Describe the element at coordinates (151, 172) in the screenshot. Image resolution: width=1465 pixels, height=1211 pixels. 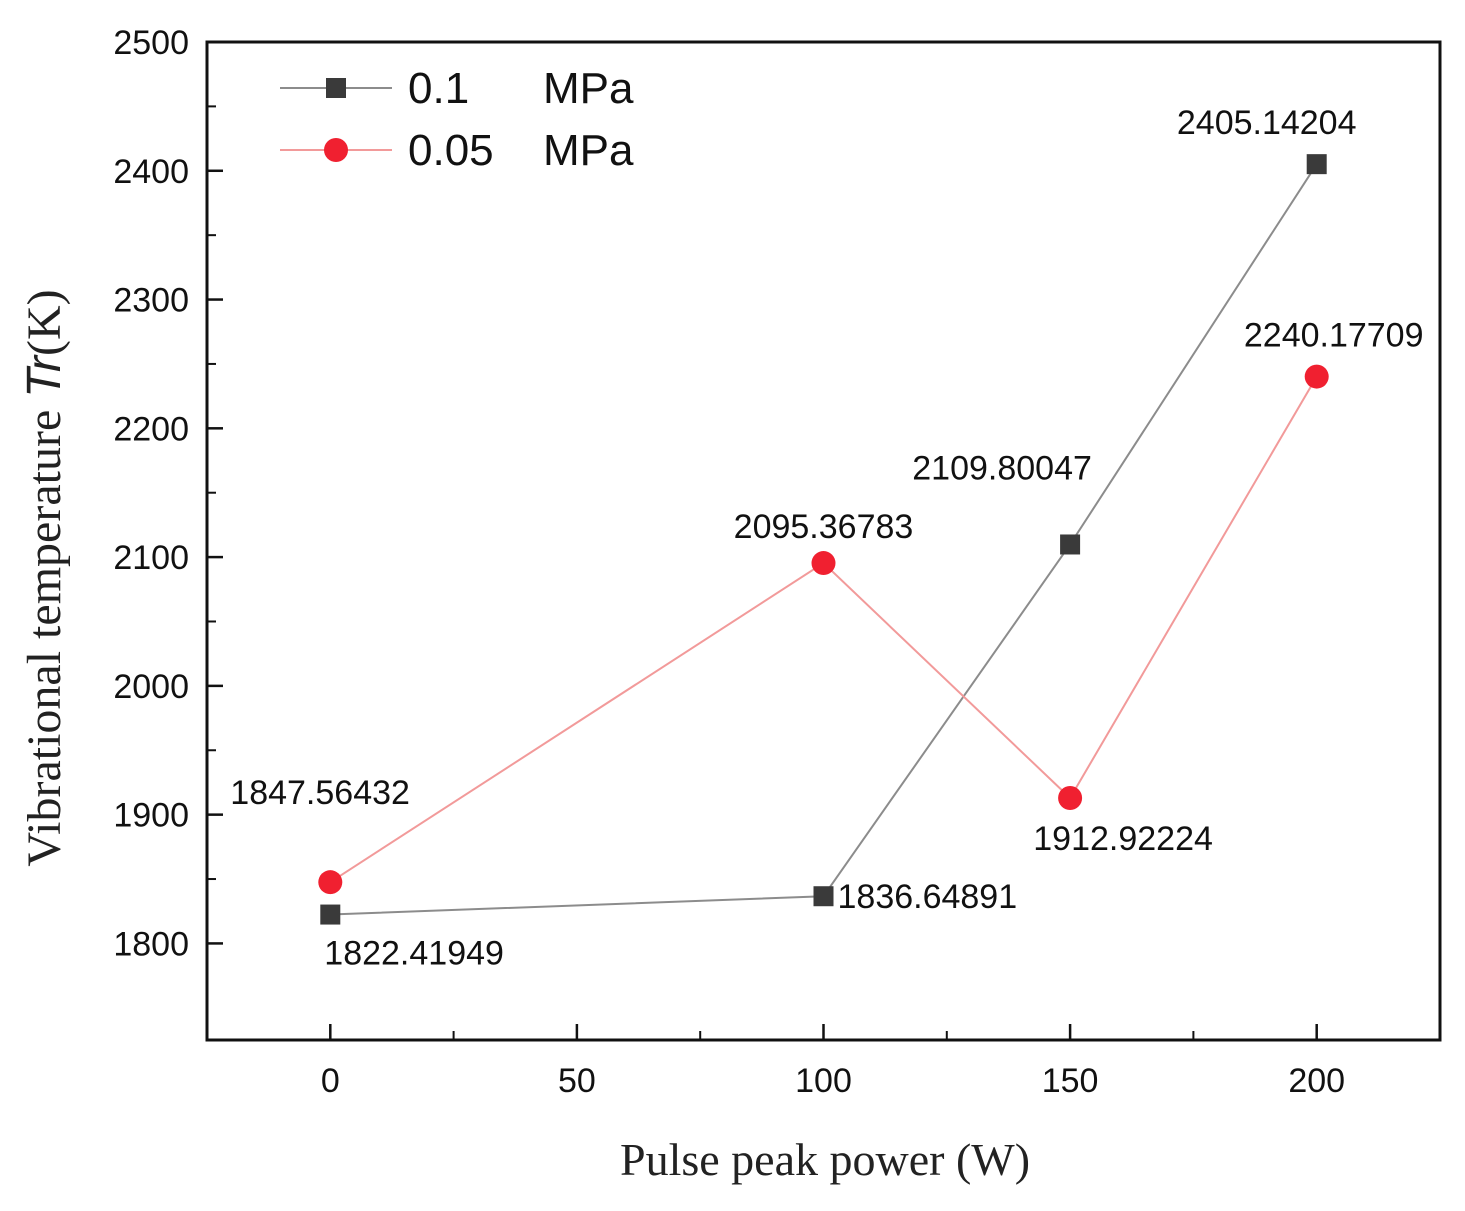
I see `y-tick-label: 2400` at that location.